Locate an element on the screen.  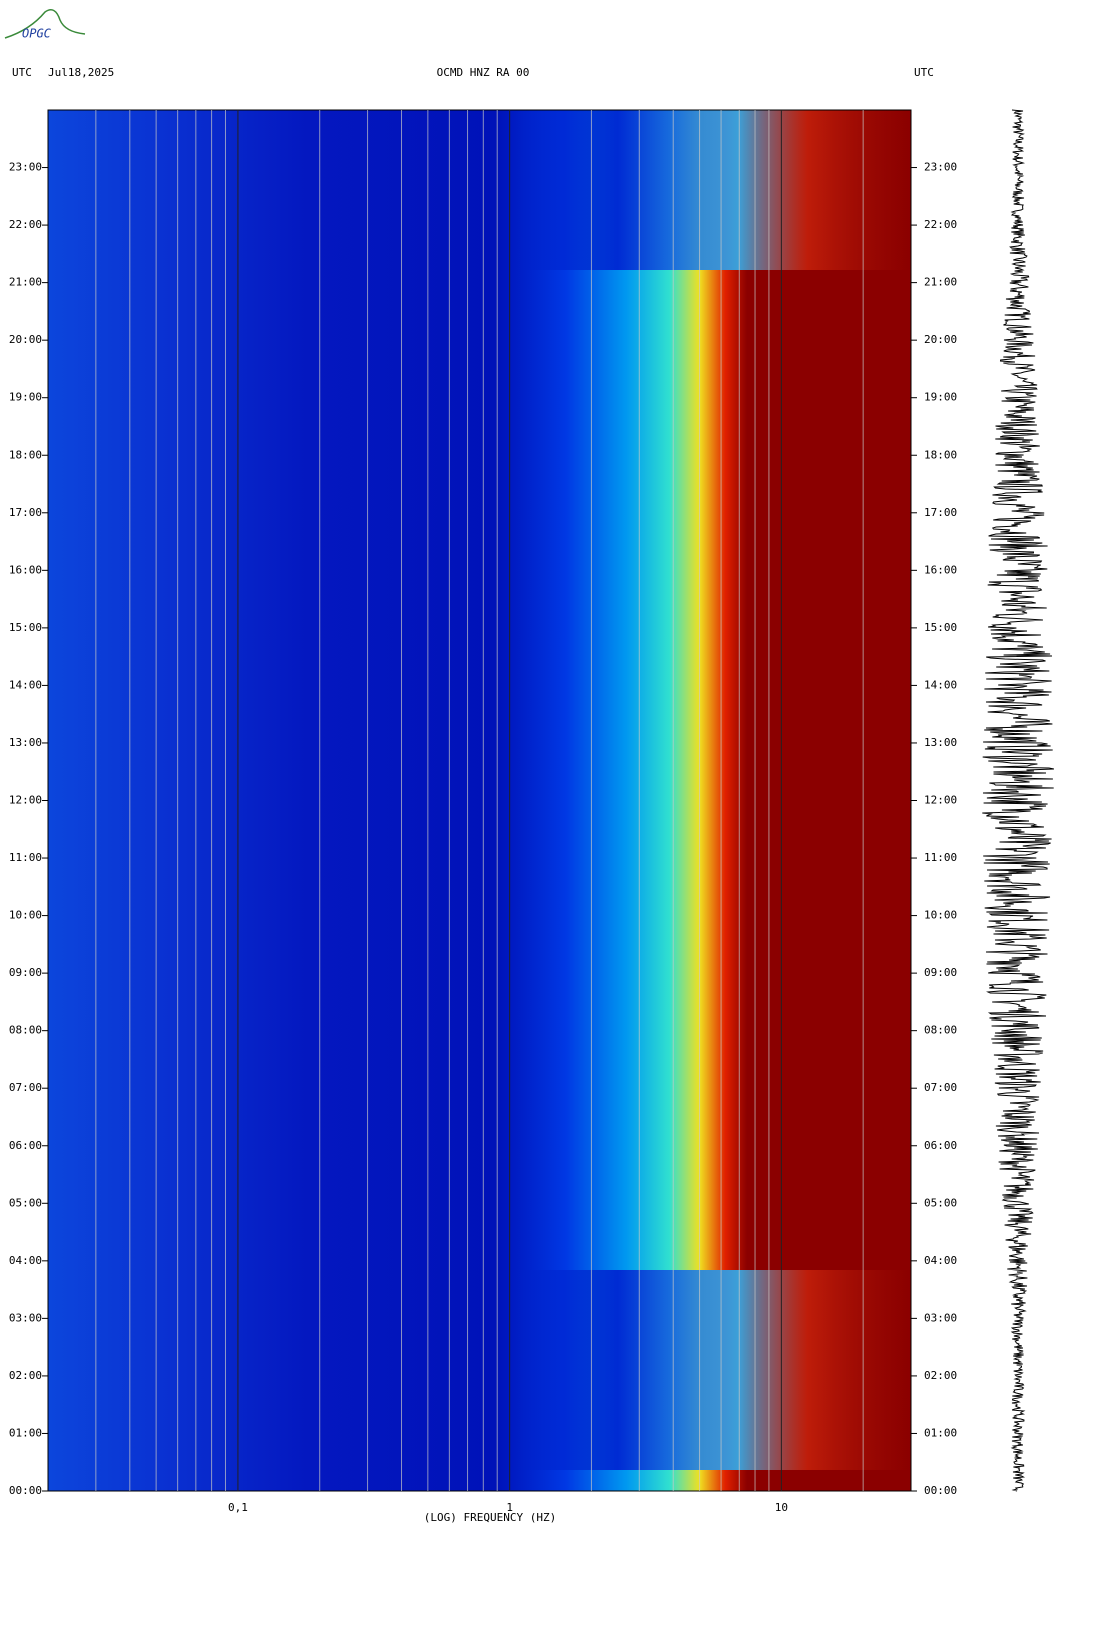
y-tick-label: 19:00 is located at coordinates (25, 397).